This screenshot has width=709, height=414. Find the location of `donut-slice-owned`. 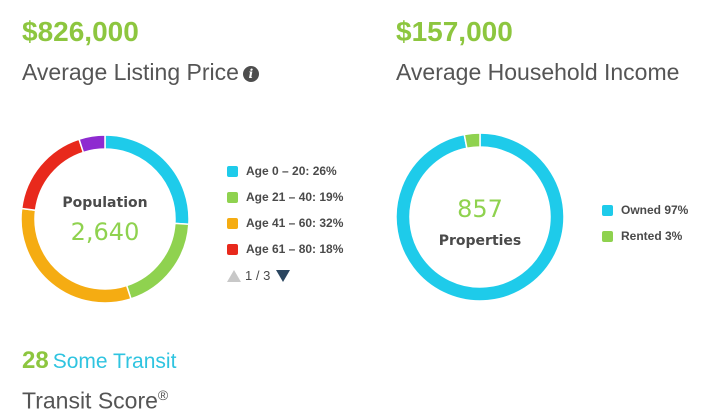

donut-slice-owned is located at coordinates (480, 217).